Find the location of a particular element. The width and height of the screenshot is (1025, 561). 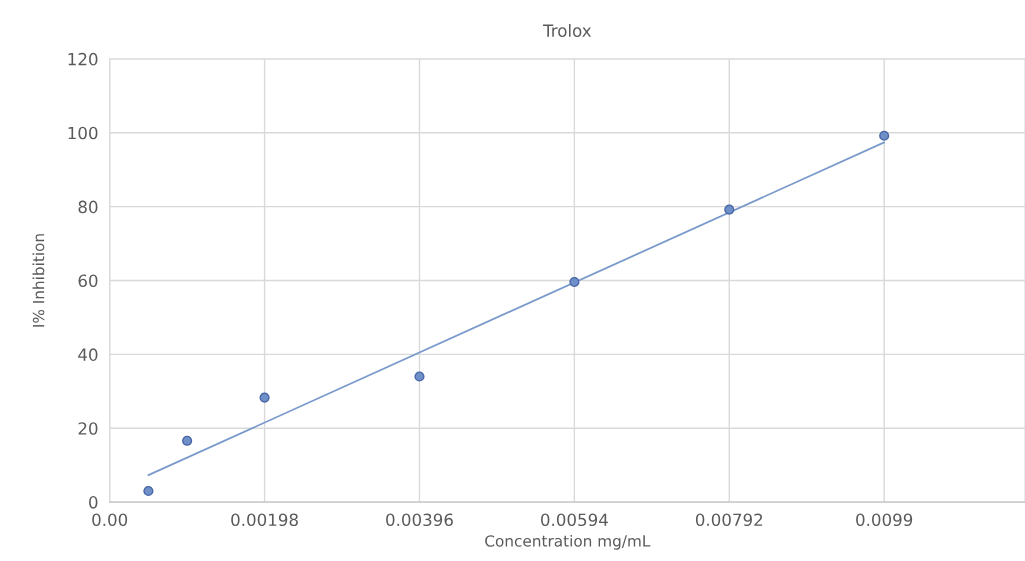

x-tick-label: 0.00792 is located at coordinates (729, 520).